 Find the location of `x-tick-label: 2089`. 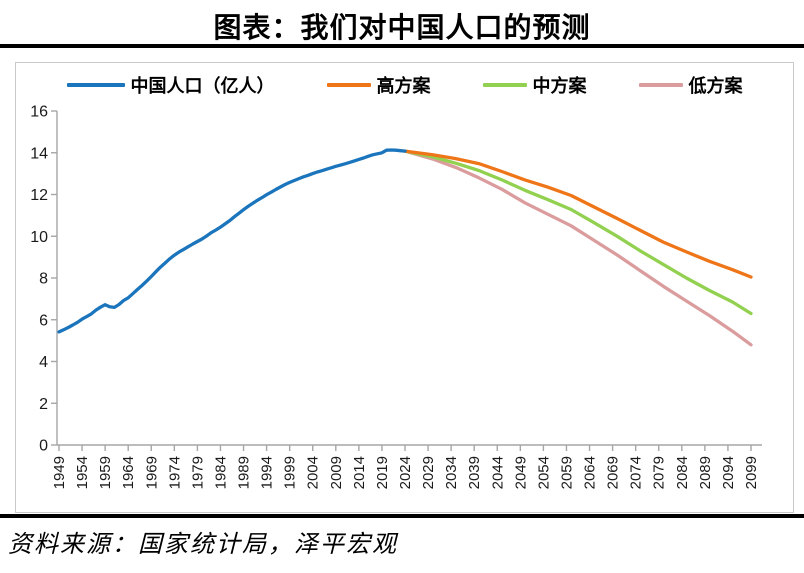

x-tick-label: 2089 is located at coordinates (705, 472).